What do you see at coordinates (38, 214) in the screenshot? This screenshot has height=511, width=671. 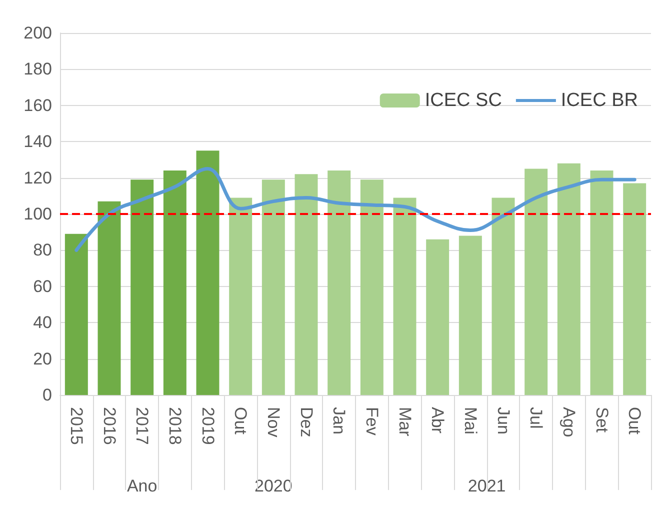 I see `y-tick-label: 100` at bounding box center [38, 214].